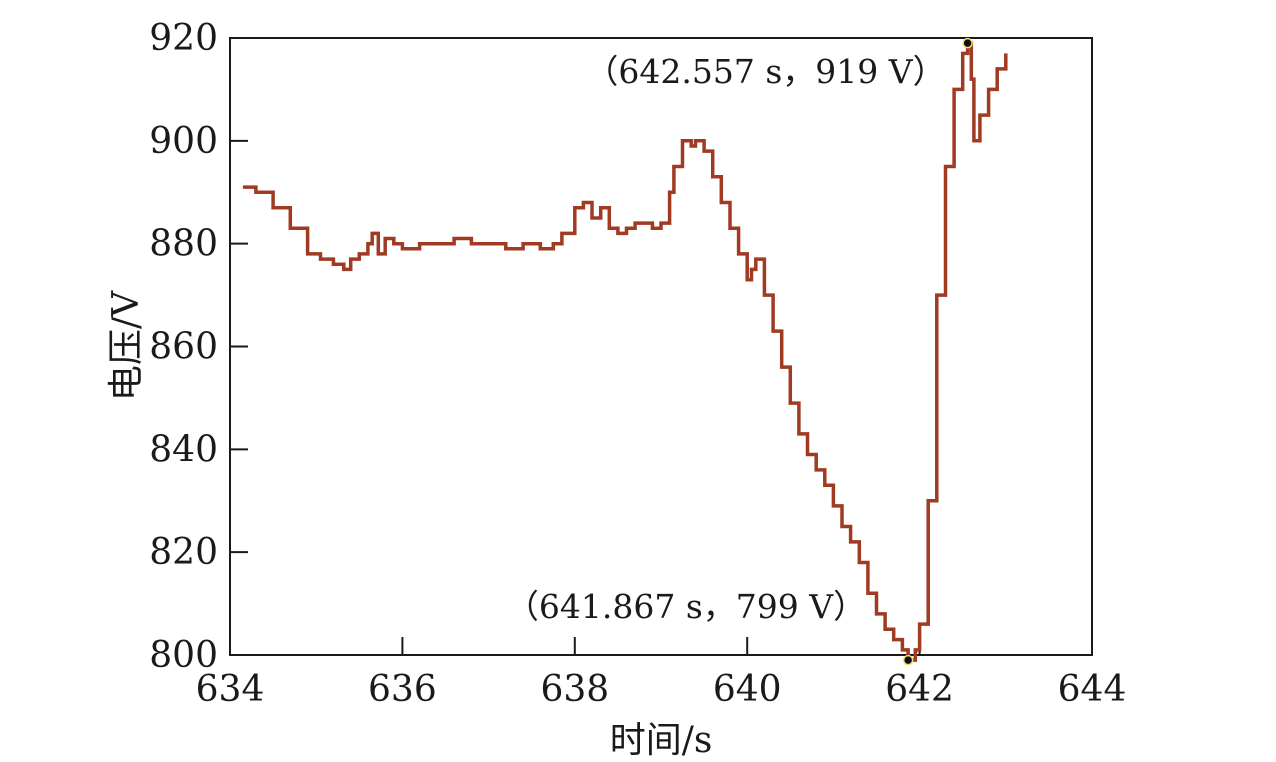  What do you see at coordinates (747, 689) in the screenshot?
I see `x-tick-label: 640` at bounding box center [747, 689].